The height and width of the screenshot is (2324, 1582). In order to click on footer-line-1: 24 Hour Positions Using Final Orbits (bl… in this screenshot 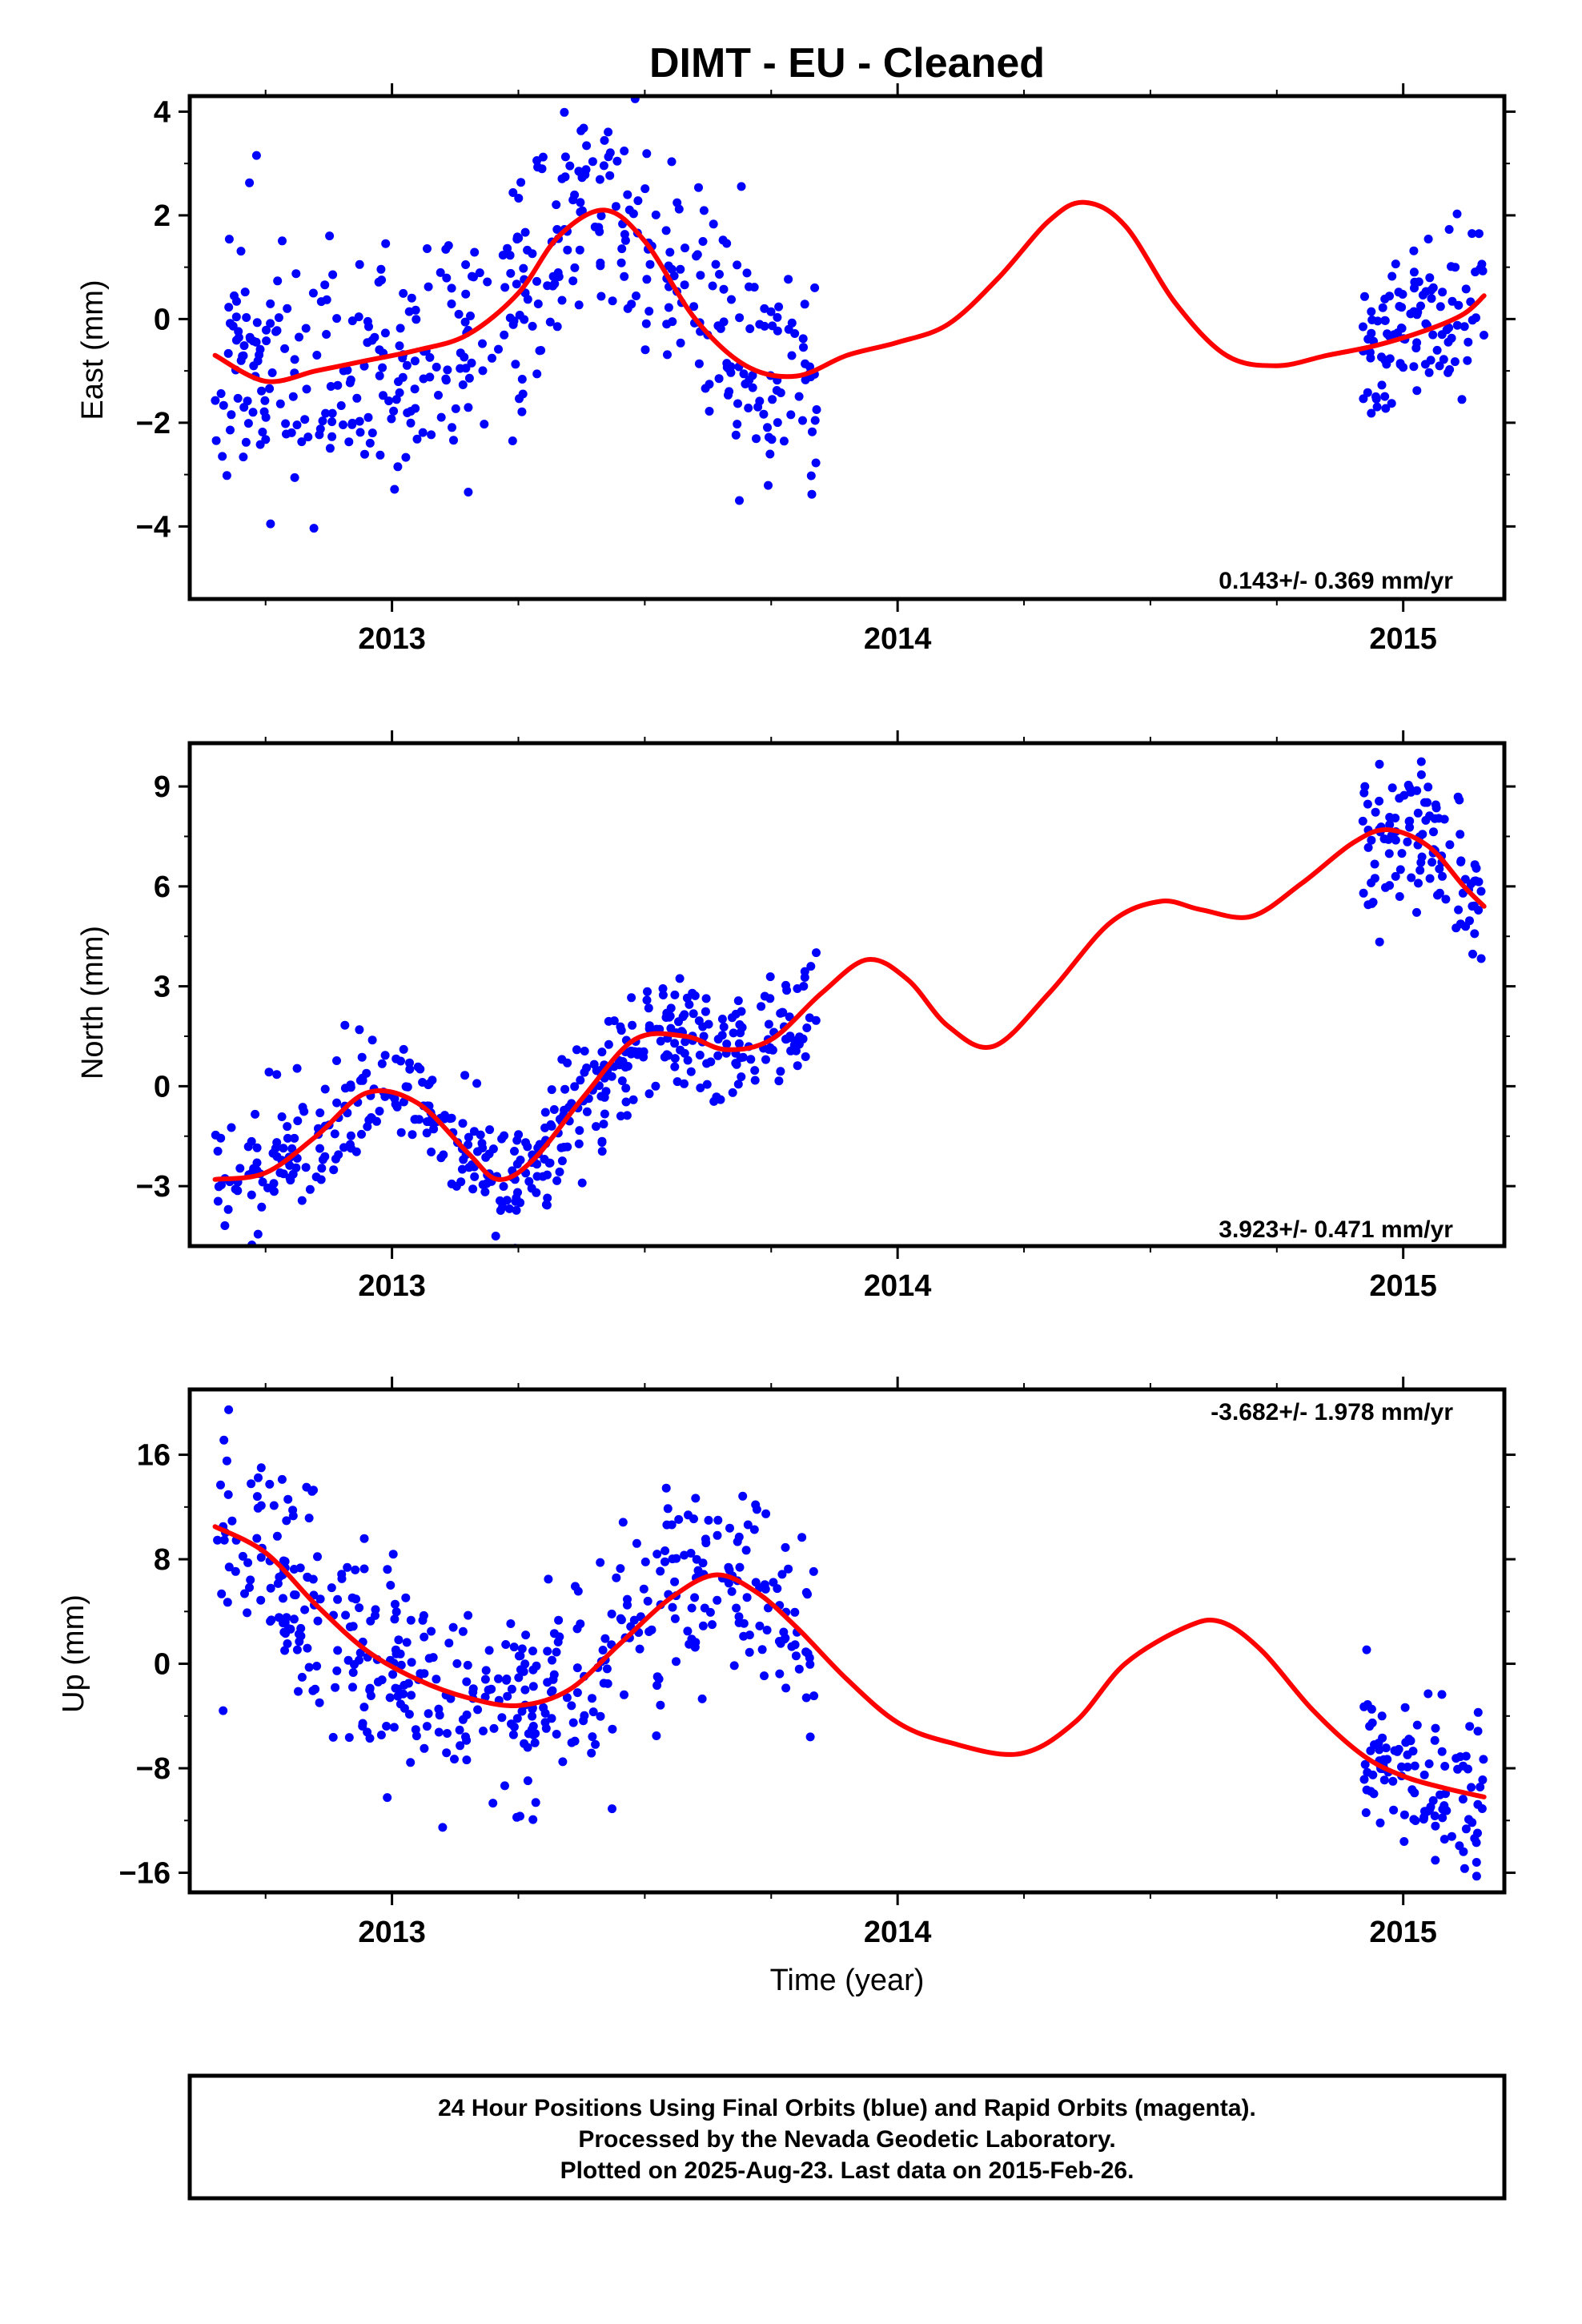, I will do `click(847, 2108)`.